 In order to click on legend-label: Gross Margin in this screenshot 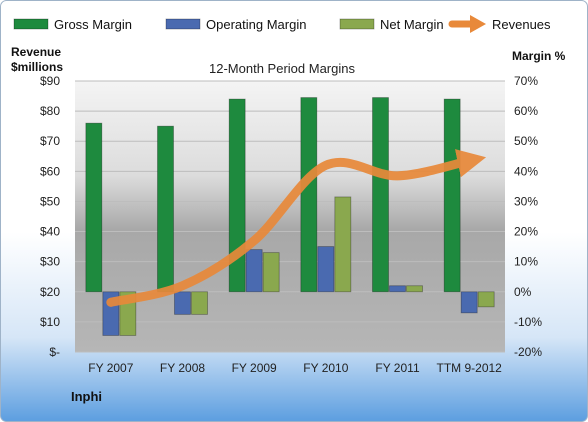, I will do `click(93, 24)`.